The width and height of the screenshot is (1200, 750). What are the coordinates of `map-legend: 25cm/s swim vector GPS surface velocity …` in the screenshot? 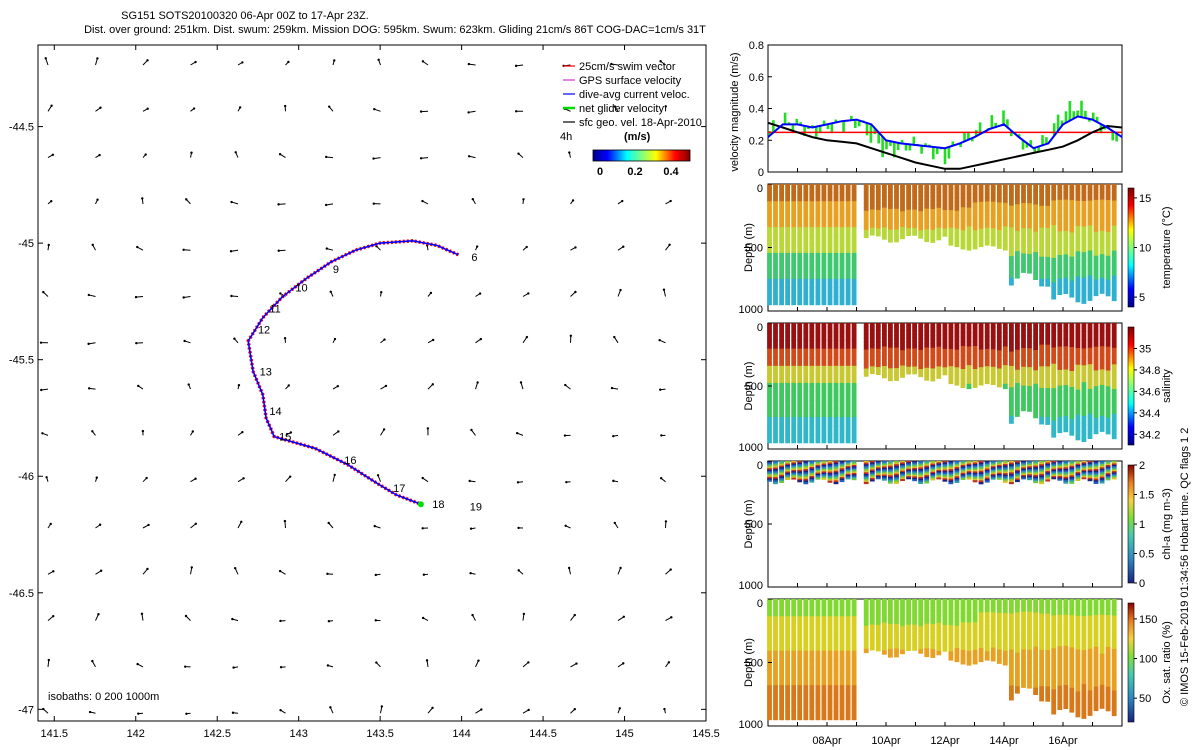 It's located at (631, 119).